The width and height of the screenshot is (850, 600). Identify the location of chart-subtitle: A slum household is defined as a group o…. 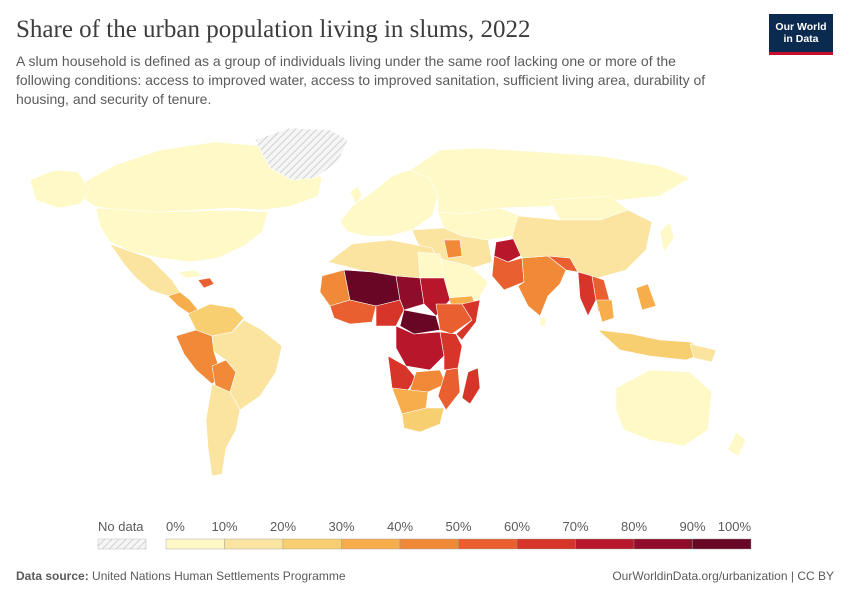
(361, 80).